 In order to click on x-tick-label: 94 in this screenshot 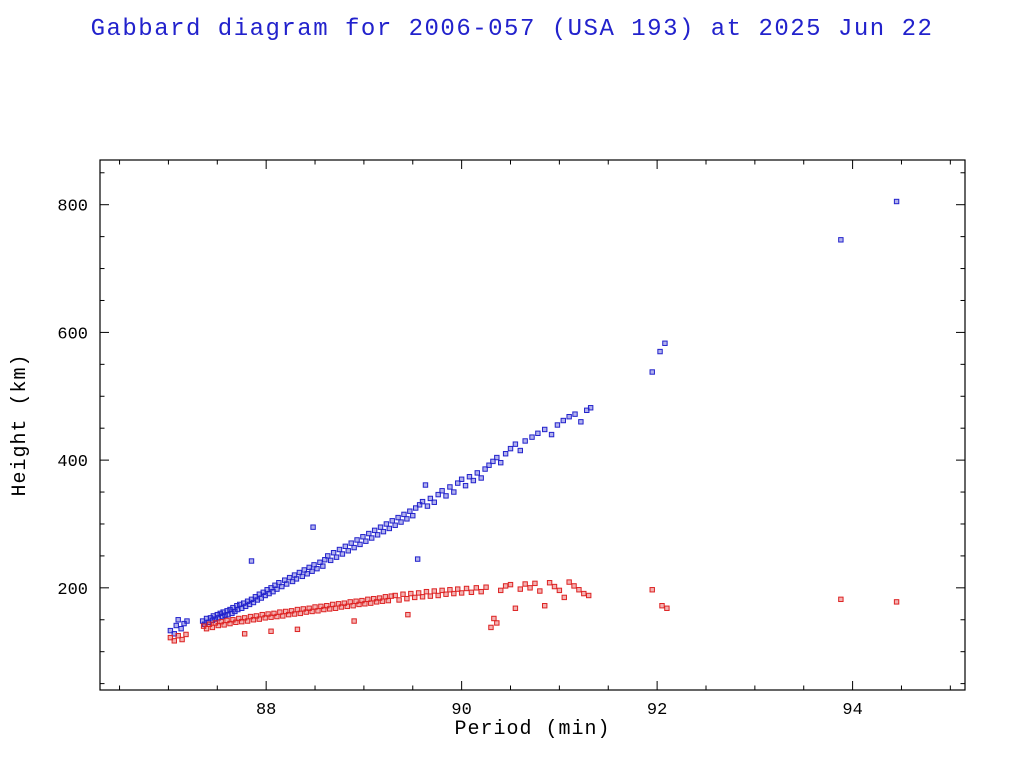, I will do `click(852, 710)`.